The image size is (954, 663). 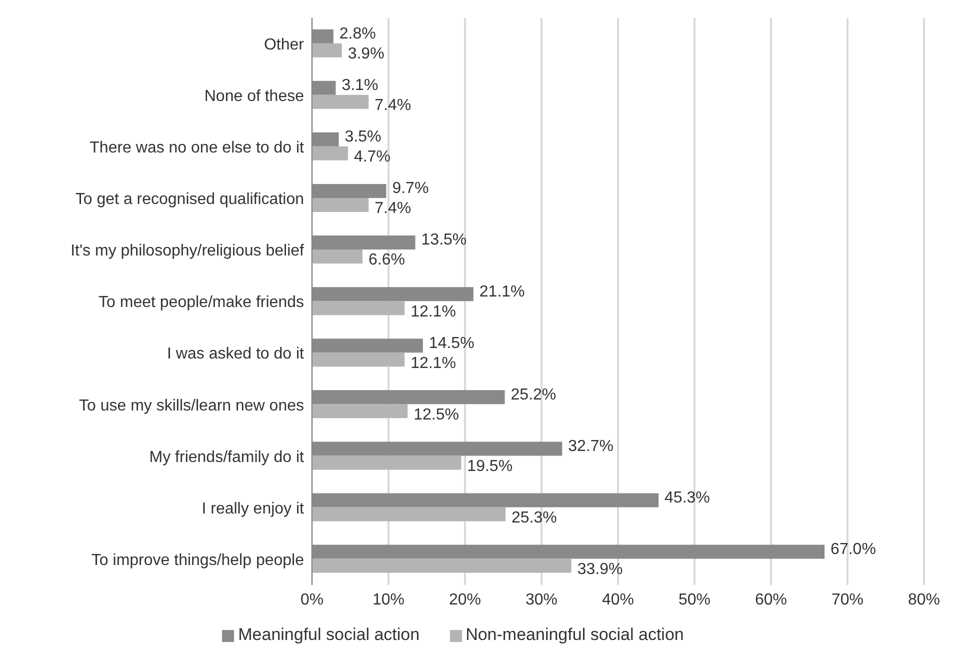 What do you see at coordinates (618, 599) in the screenshot?
I see `x-tick-label: 40%` at bounding box center [618, 599].